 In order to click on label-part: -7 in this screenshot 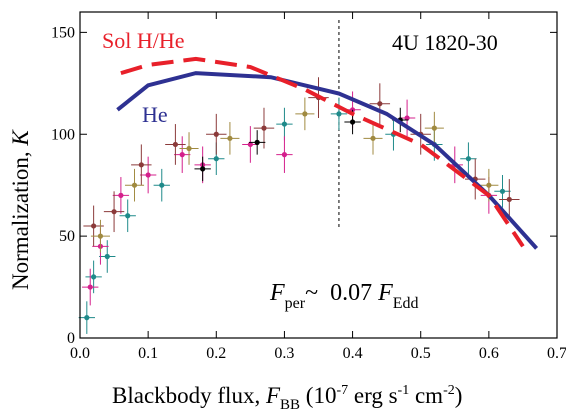, I will do `click(342, 390)`.